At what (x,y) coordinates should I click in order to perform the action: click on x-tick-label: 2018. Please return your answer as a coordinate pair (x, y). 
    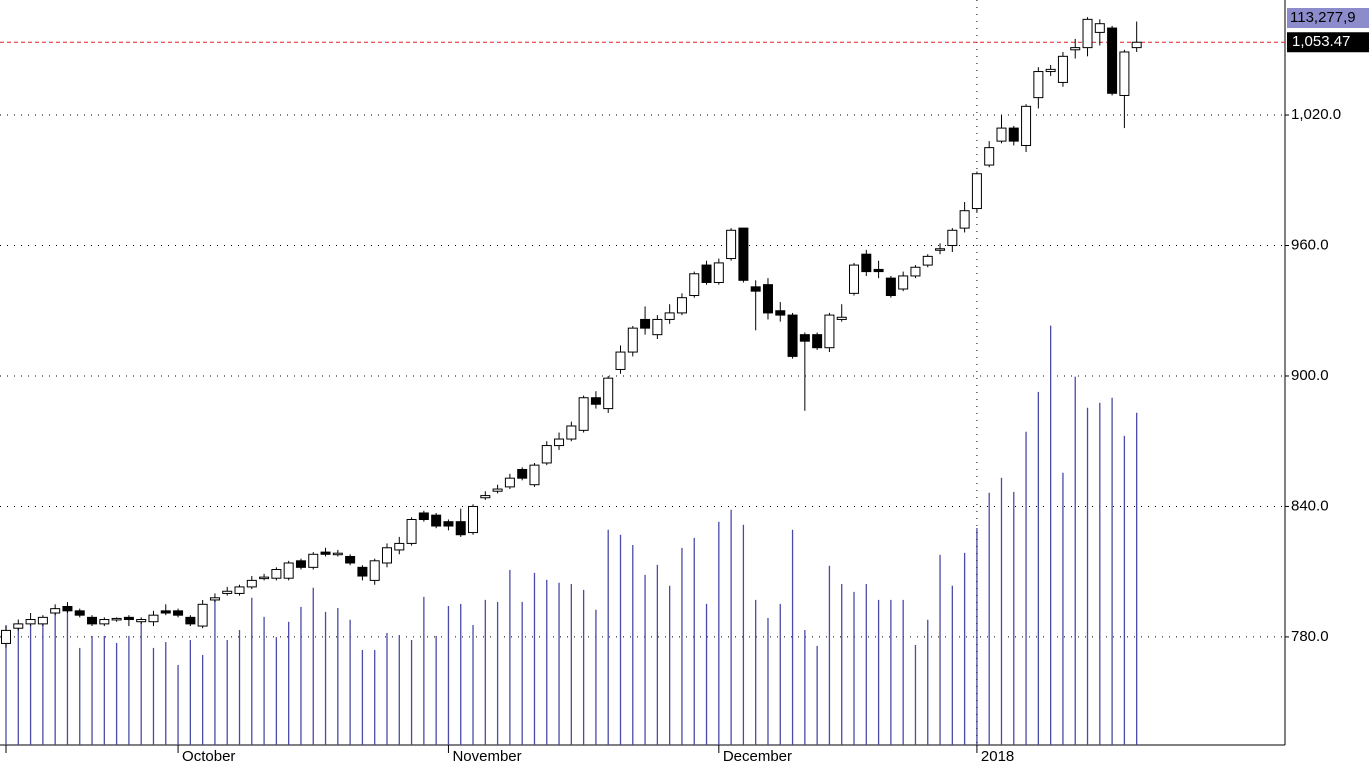
    Looking at the image, I should click on (997, 756).